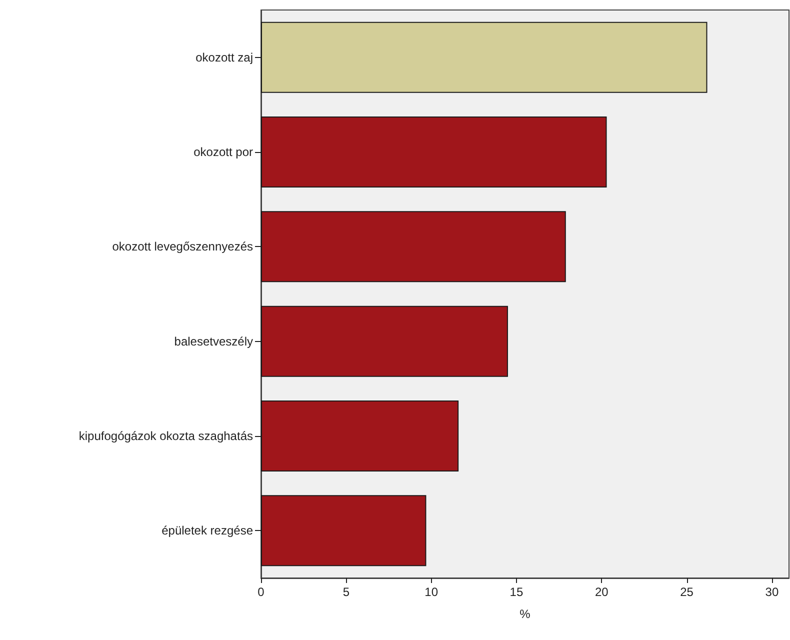  I want to click on y-tick-label: okozott levegőszennyezés, so click(182, 247).